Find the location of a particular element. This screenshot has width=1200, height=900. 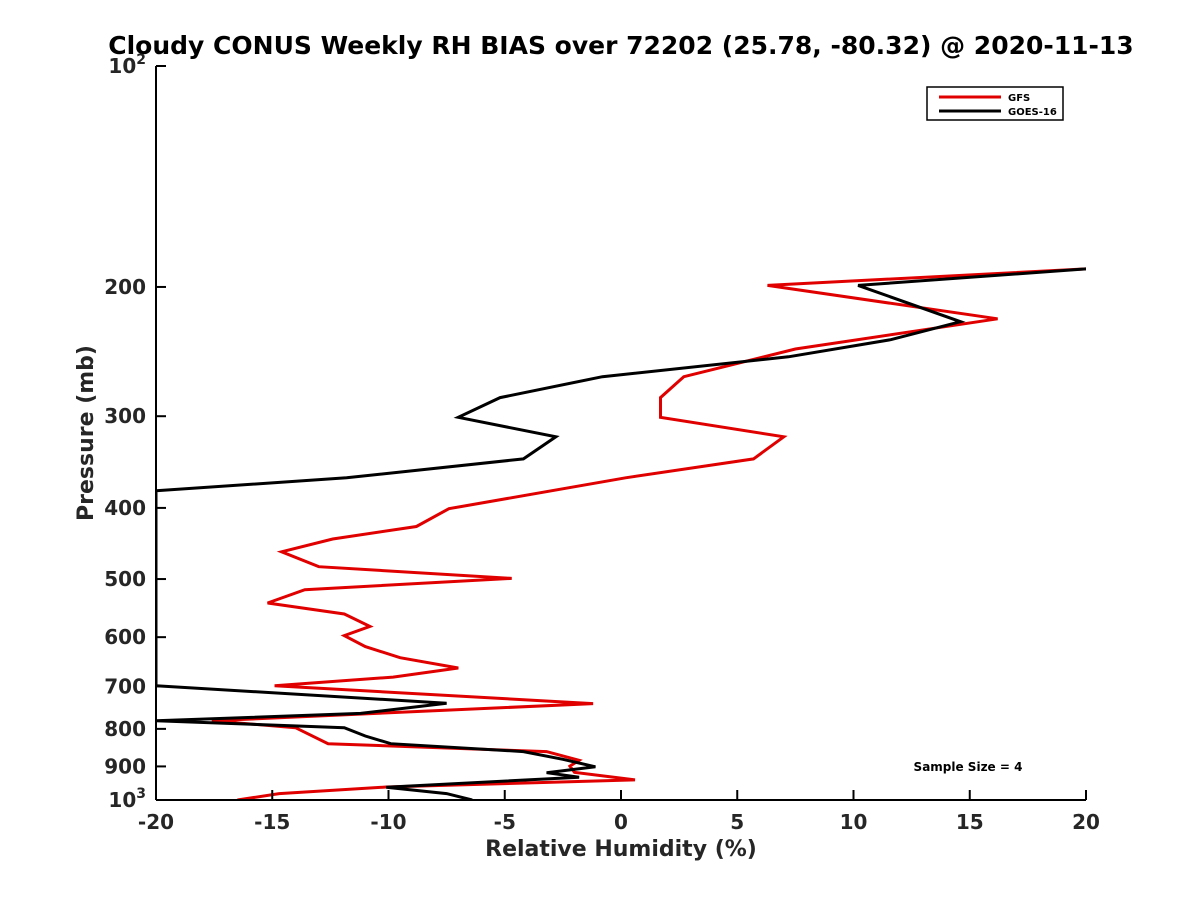

legend-label-gfs: GFS is located at coordinates (1019, 98).